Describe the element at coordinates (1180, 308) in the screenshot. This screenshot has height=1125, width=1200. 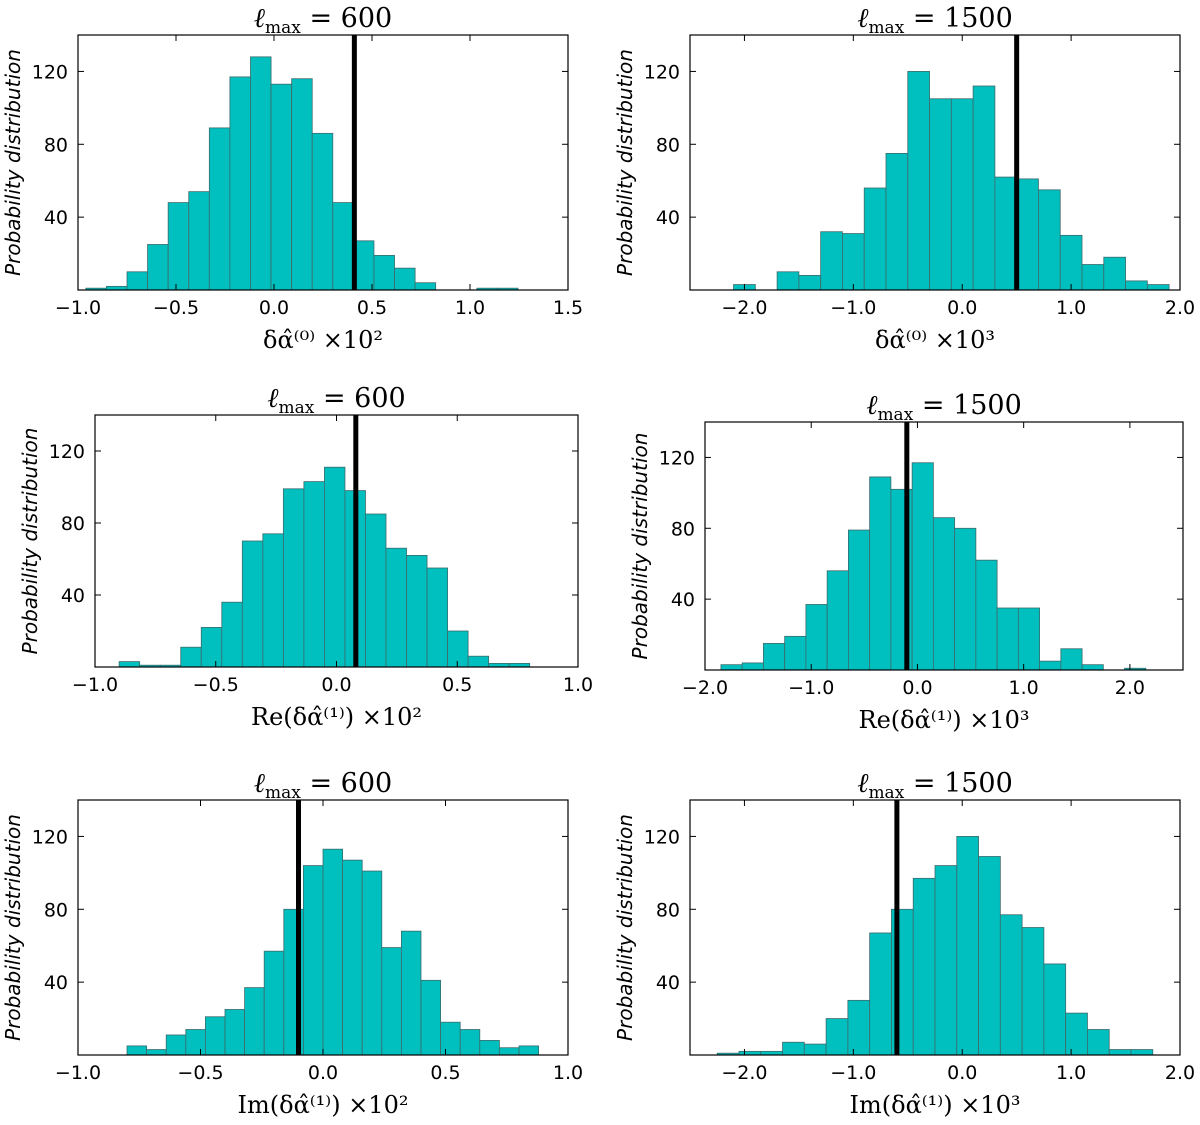
I see `x-tick-label: 2.0` at that location.